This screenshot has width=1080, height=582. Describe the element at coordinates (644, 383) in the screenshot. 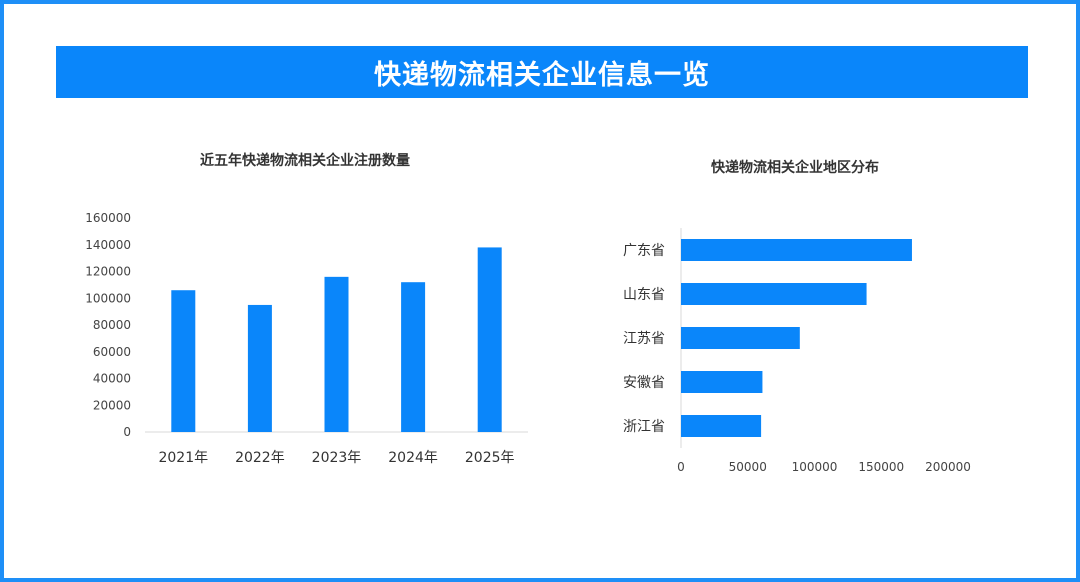

I see `y-tick-label: 安徽省` at that location.